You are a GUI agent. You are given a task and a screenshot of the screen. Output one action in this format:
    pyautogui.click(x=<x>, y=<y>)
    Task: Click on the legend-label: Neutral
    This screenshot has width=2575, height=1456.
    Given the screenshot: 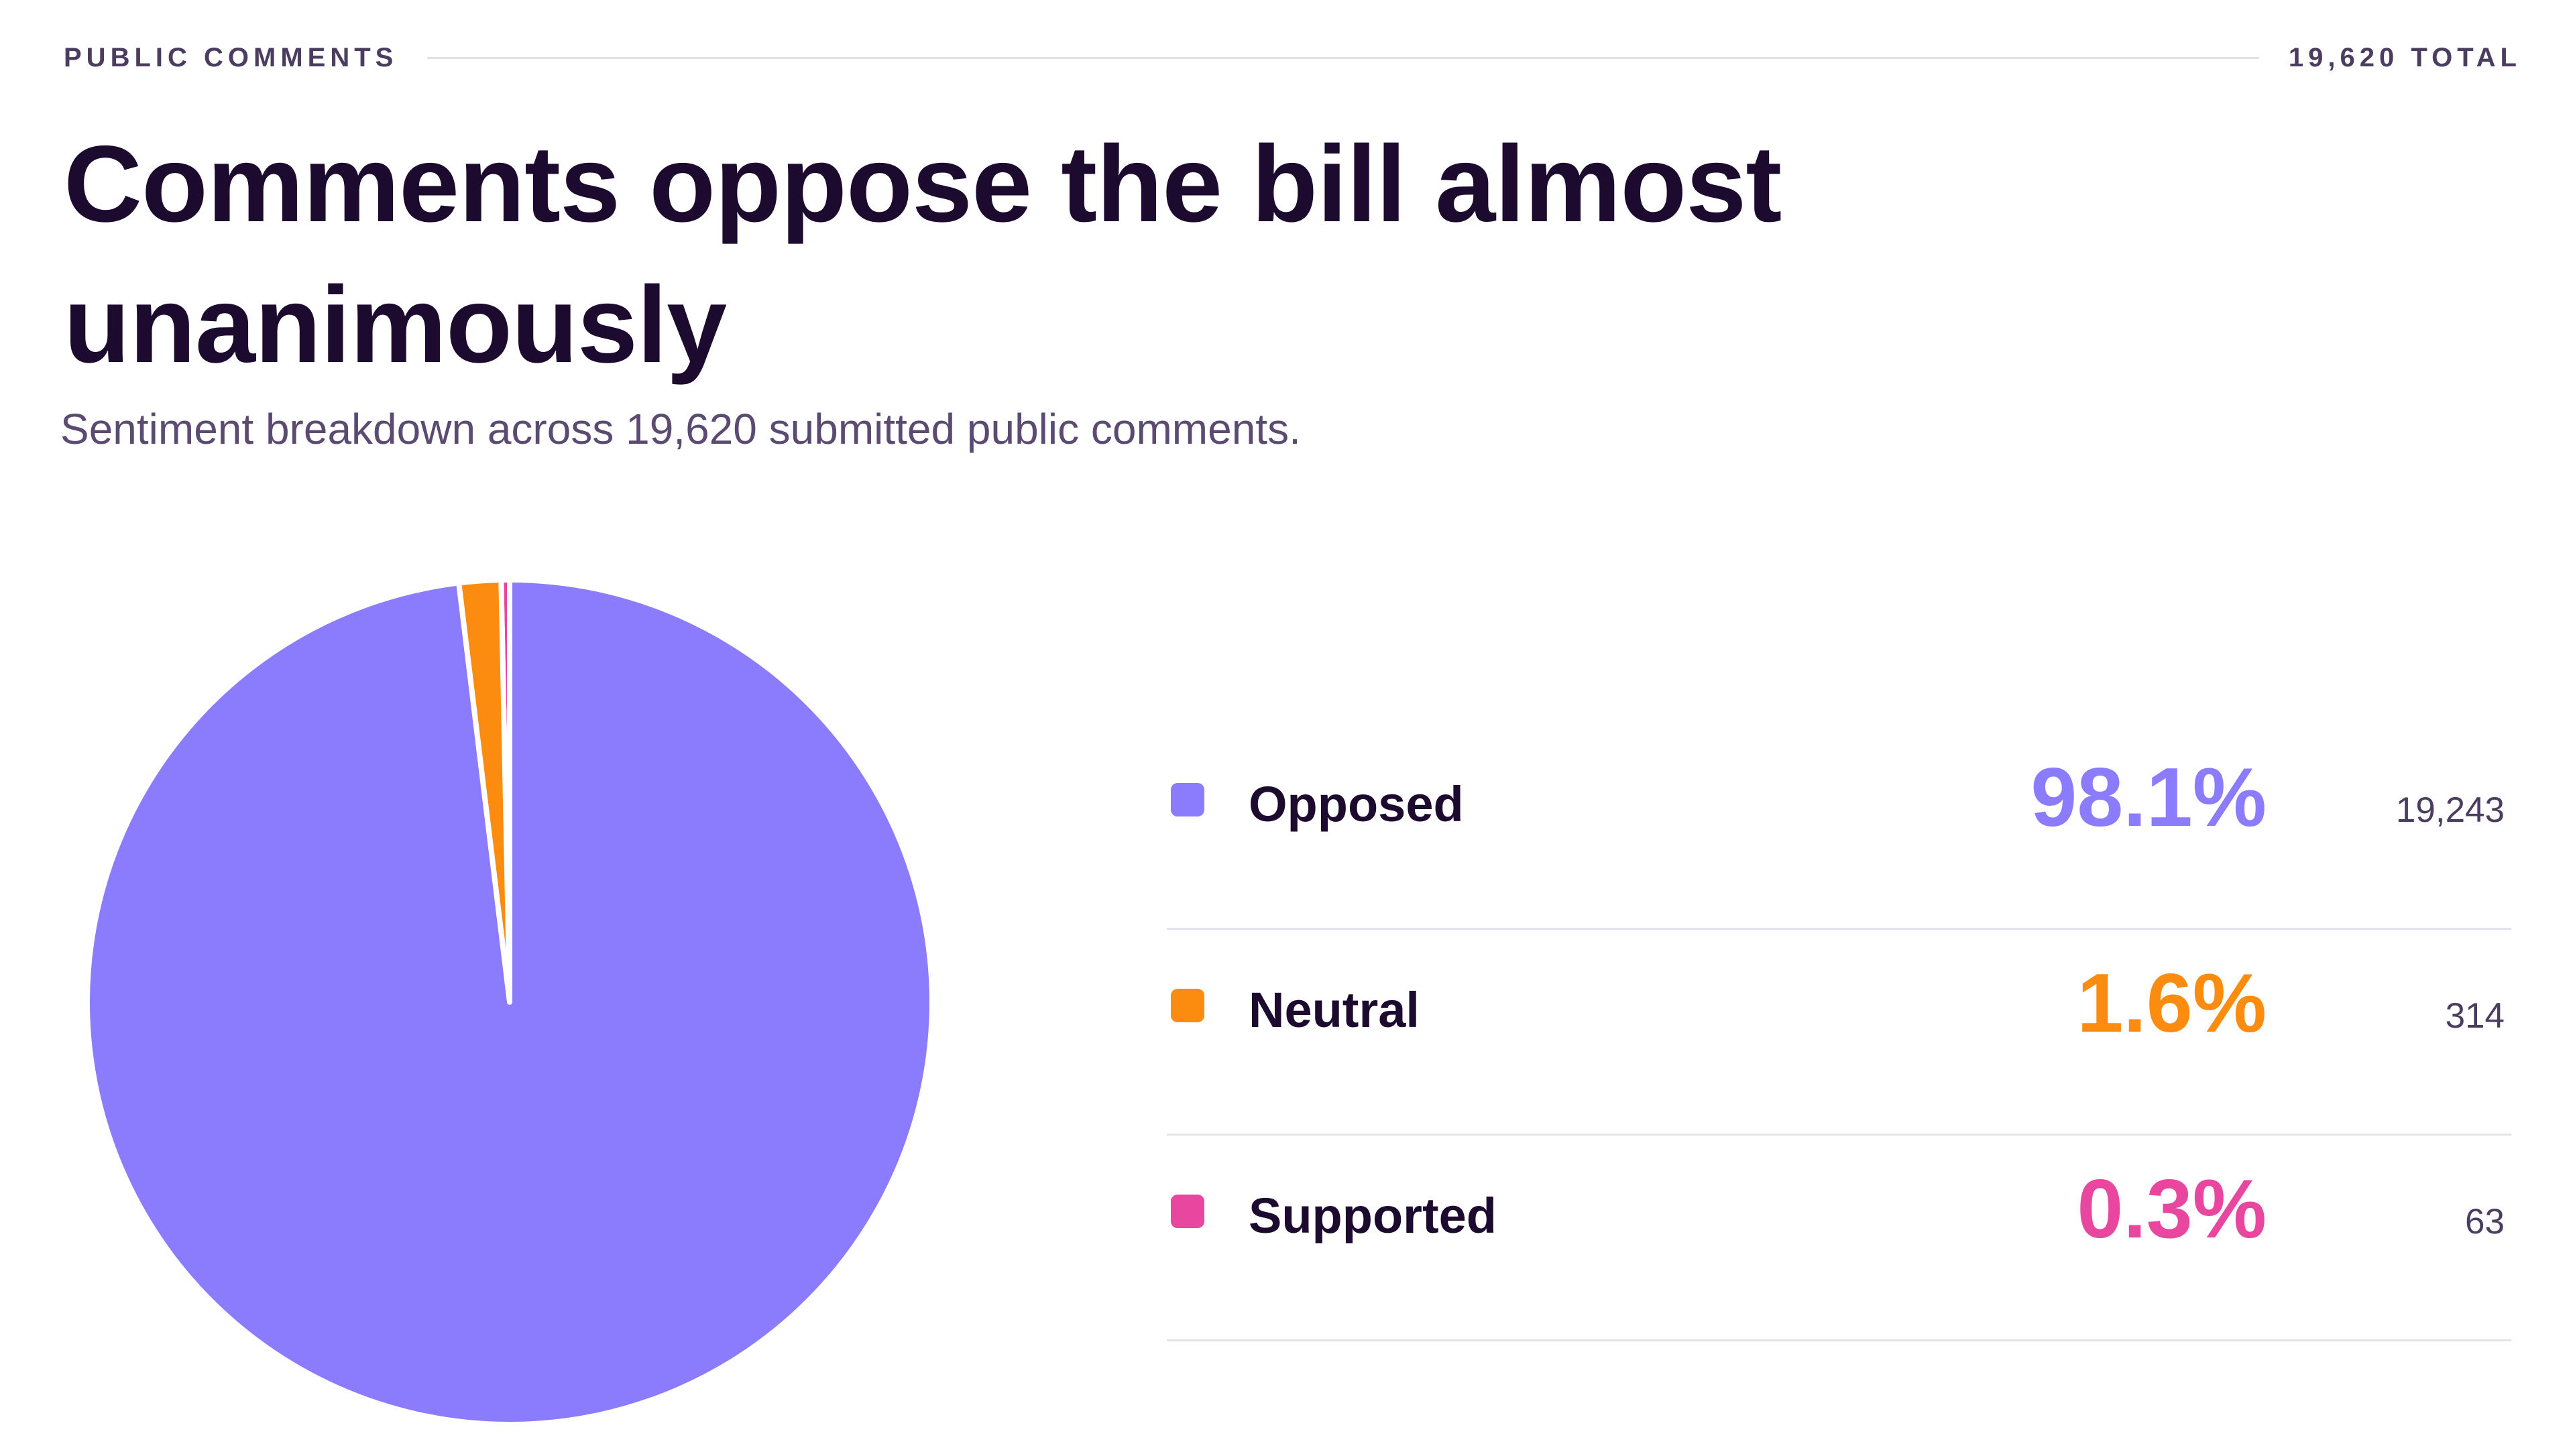 What is the action you would take?
    pyautogui.click(x=1334, y=1010)
    